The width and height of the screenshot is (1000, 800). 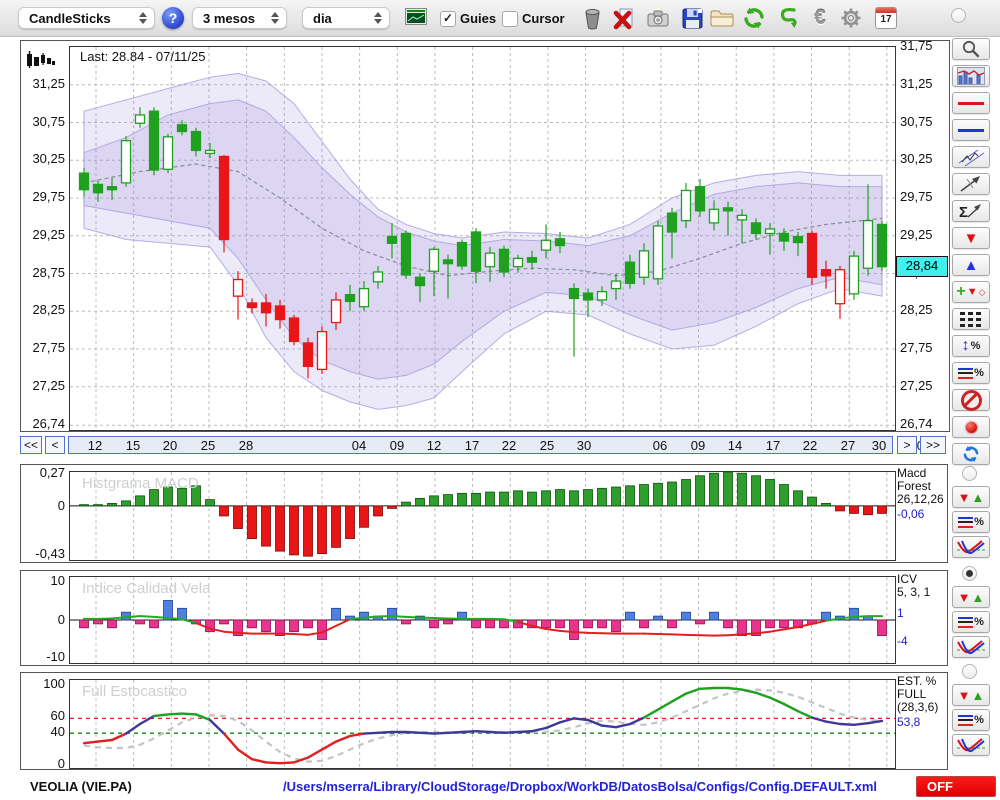 I want to click on macd-value: -0,06, so click(x=911, y=514).